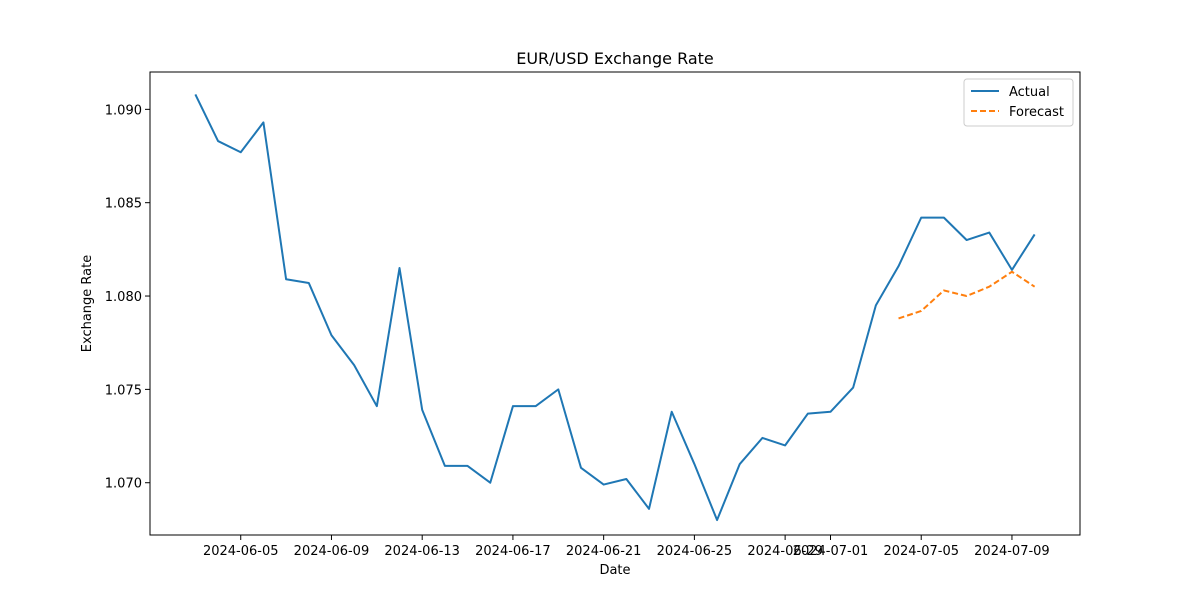  What do you see at coordinates (967, 295) in the screenshot?
I see `series-line-forecast` at bounding box center [967, 295].